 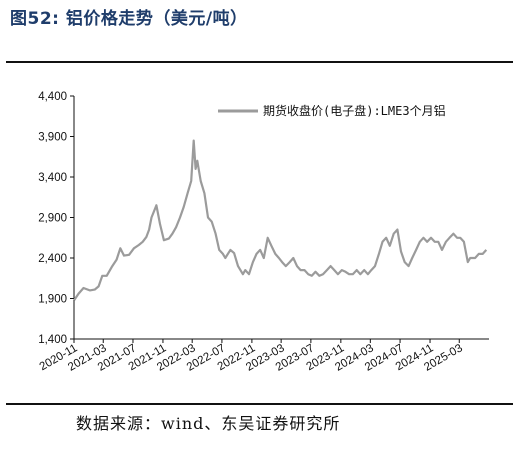 I want to click on y-tick-label: 1,400, so click(x=52, y=340).